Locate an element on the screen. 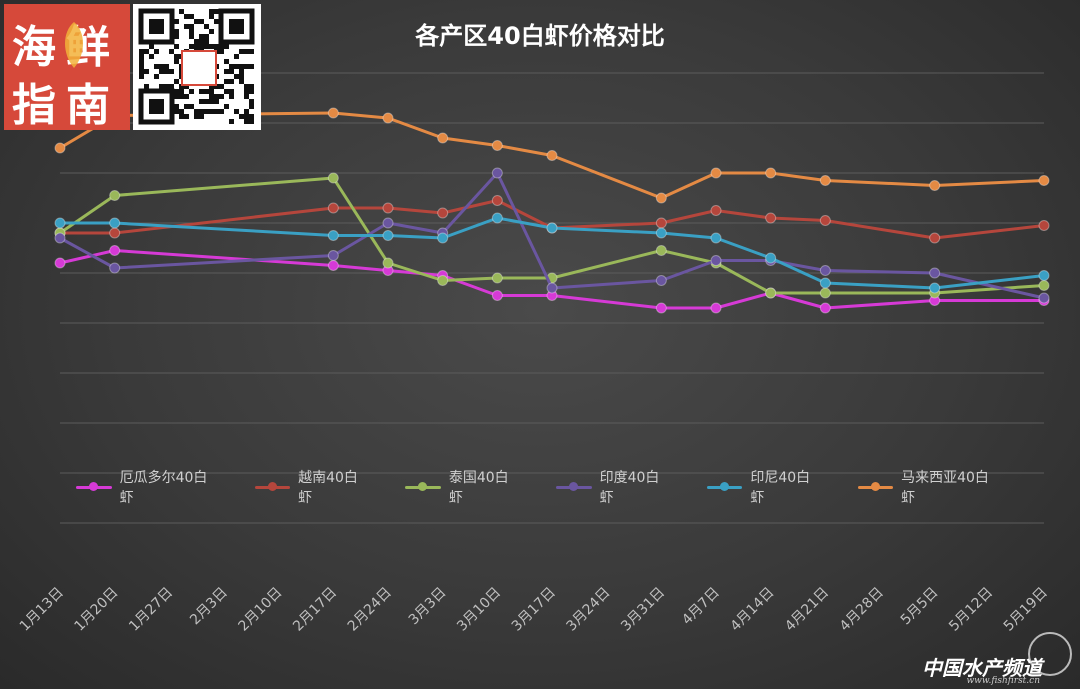  x-tick-label: 2月24日 is located at coordinates (370, 610).